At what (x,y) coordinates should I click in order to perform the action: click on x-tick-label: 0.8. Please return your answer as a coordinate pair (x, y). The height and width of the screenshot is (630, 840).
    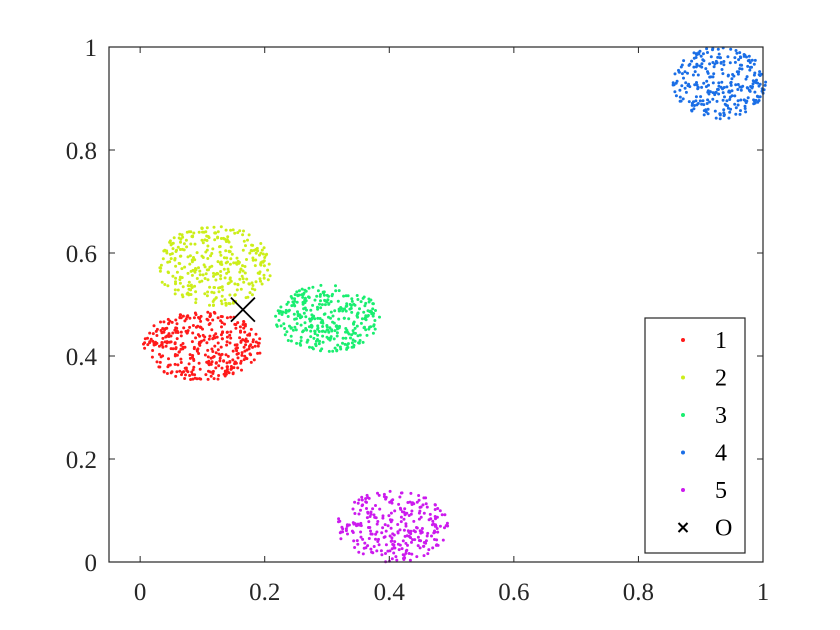
    Looking at the image, I should click on (638, 592).